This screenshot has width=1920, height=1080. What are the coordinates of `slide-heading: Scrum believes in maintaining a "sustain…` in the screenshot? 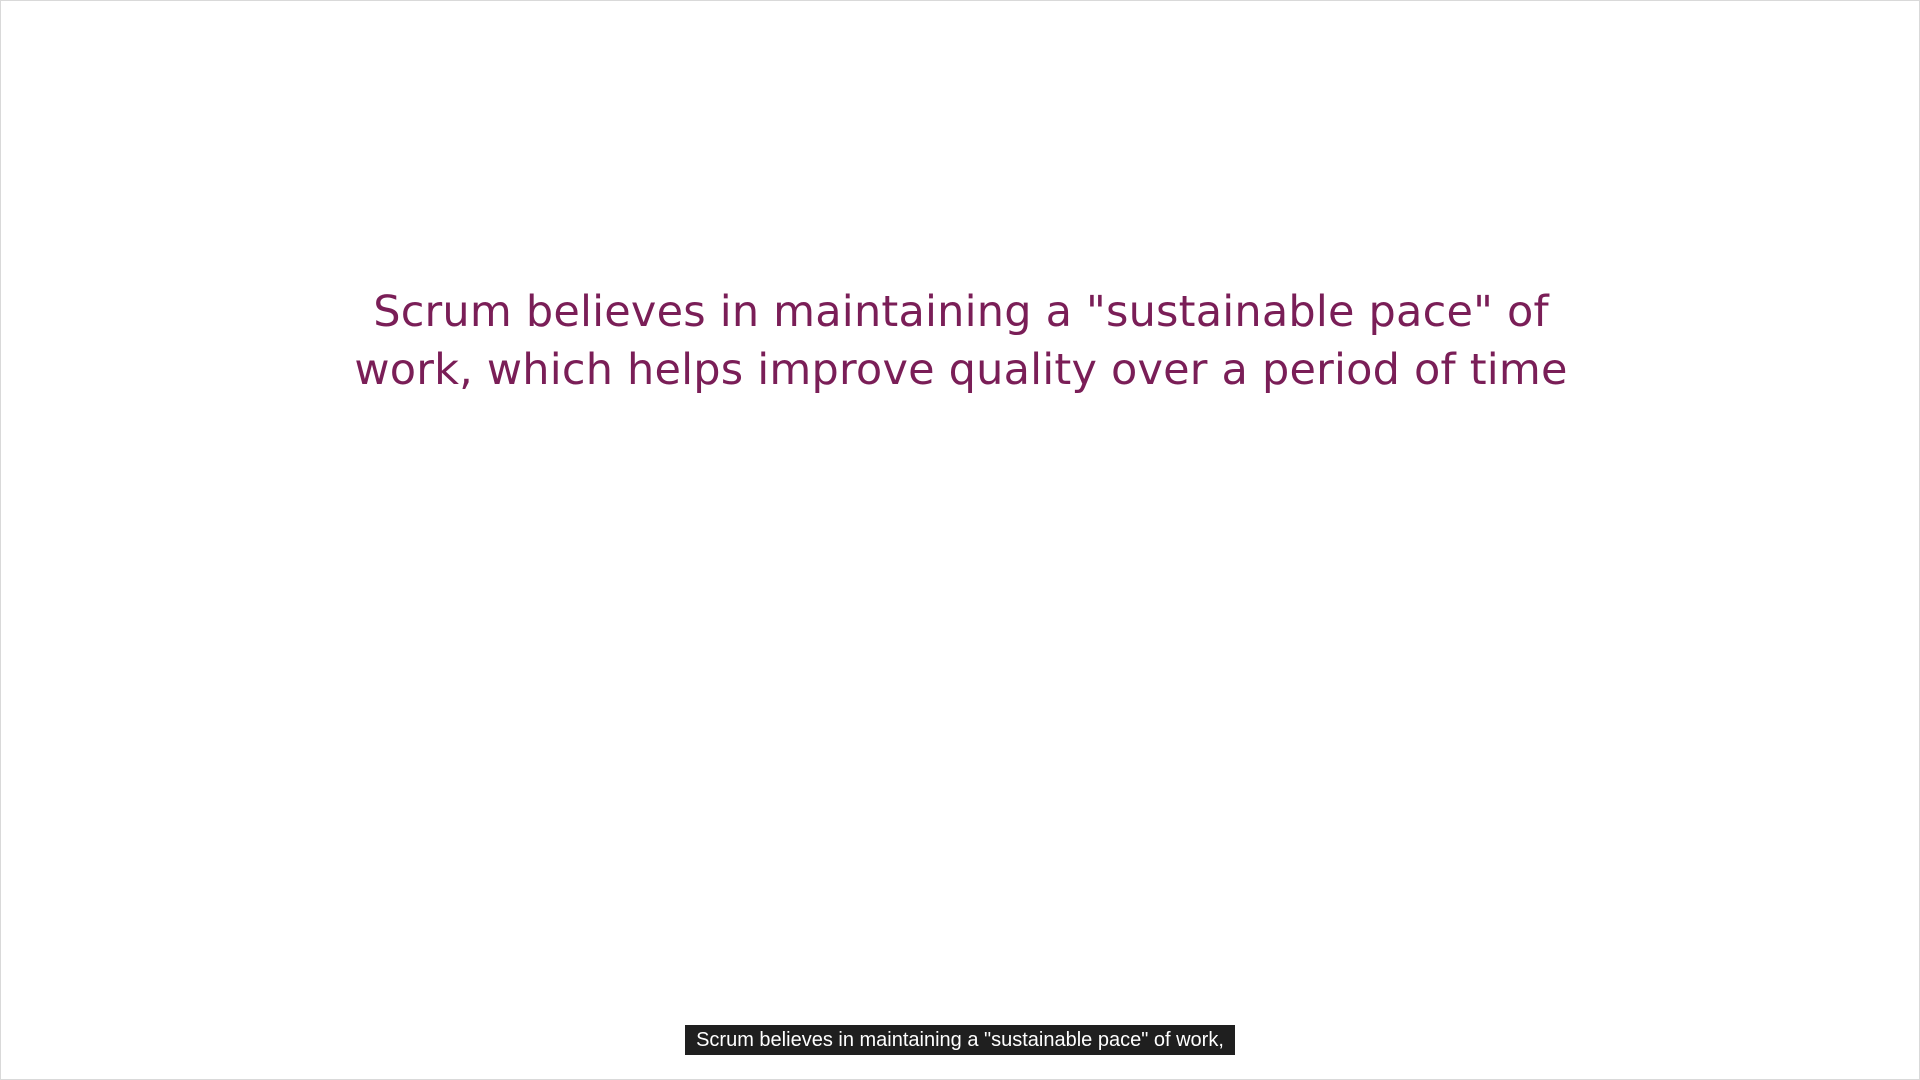 It's located at (961, 341).